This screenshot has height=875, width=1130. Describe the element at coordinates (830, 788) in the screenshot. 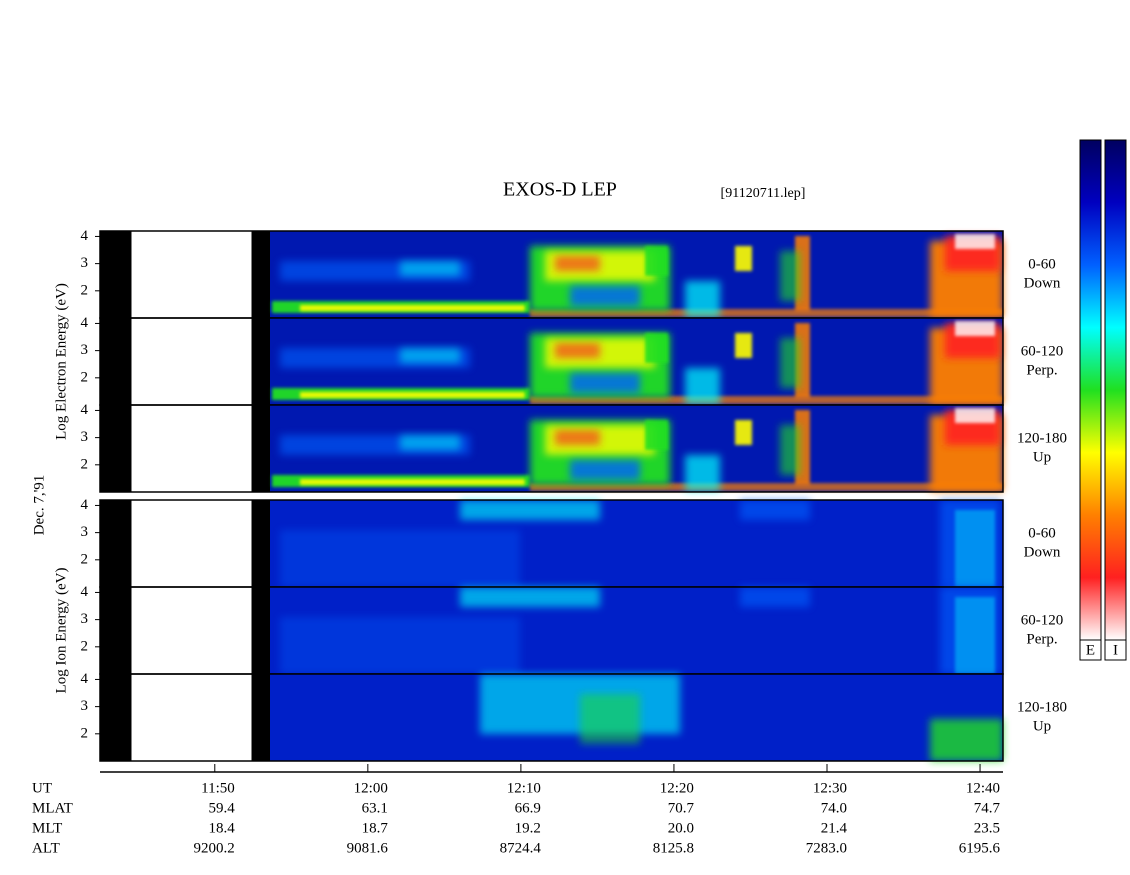

I see `x-tick-label: 12:30` at that location.